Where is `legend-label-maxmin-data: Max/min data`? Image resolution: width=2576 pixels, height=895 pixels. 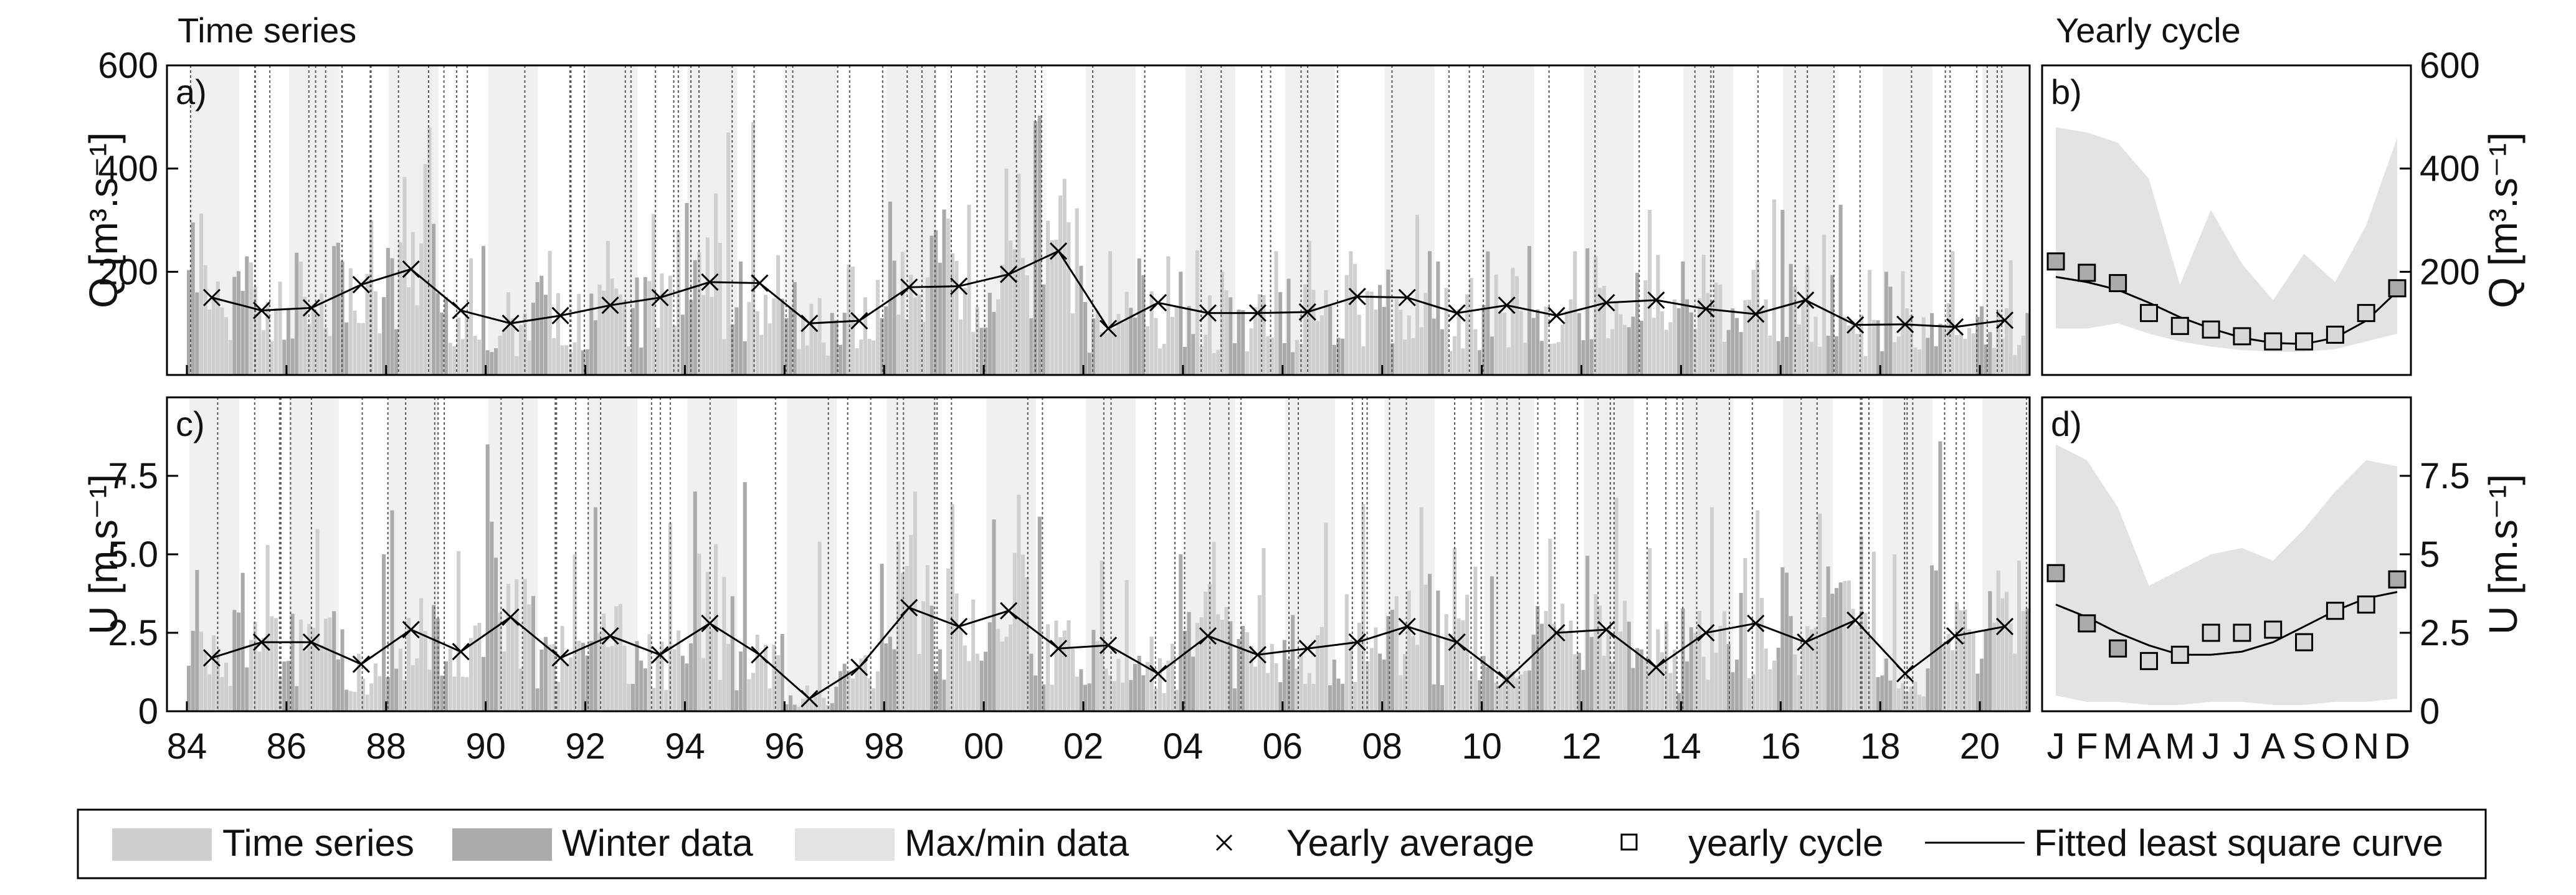
legend-label-maxmin-data: Max/min data is located at coordinates (1017, 843).